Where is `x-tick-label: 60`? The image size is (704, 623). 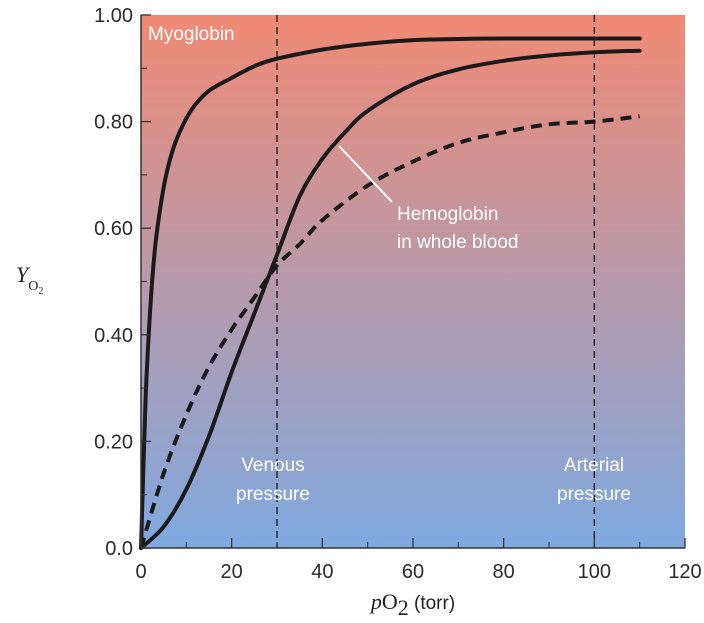
x-tick-label: 60 is located at coordinates (413, 572).